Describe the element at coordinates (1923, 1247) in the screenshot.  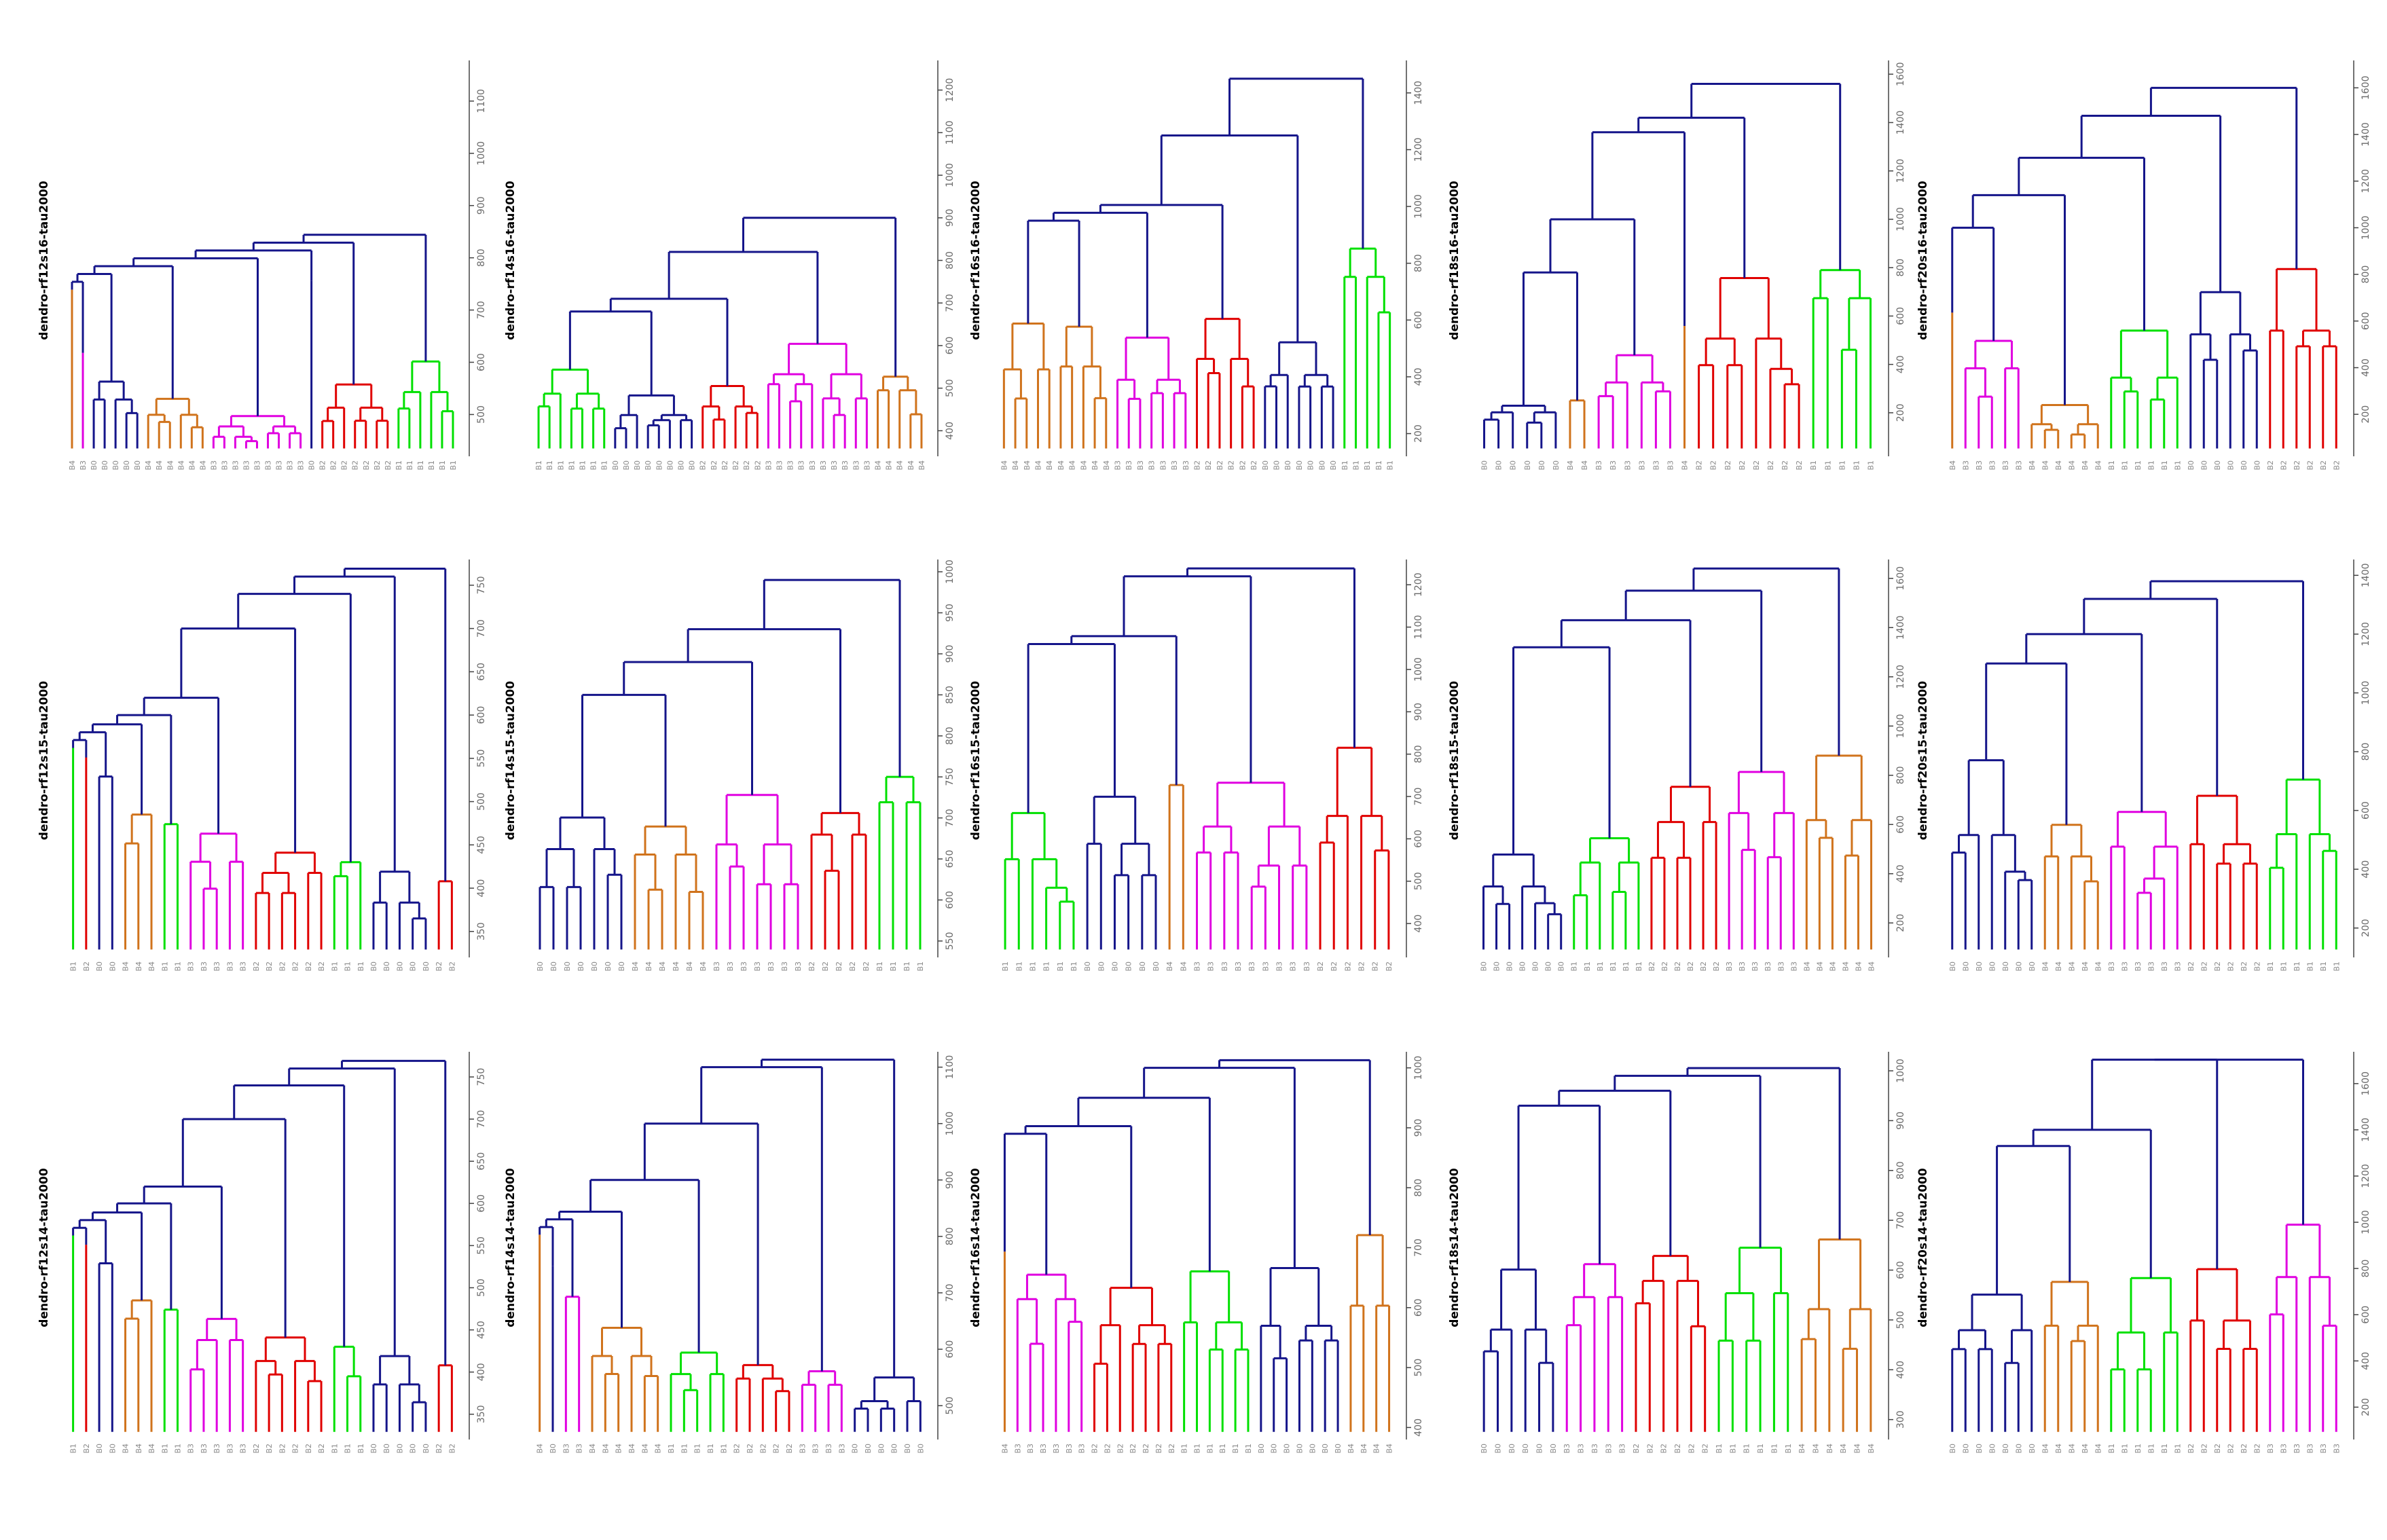
I see `panel-title: dendro-rf20s14-tau2000` at that location.